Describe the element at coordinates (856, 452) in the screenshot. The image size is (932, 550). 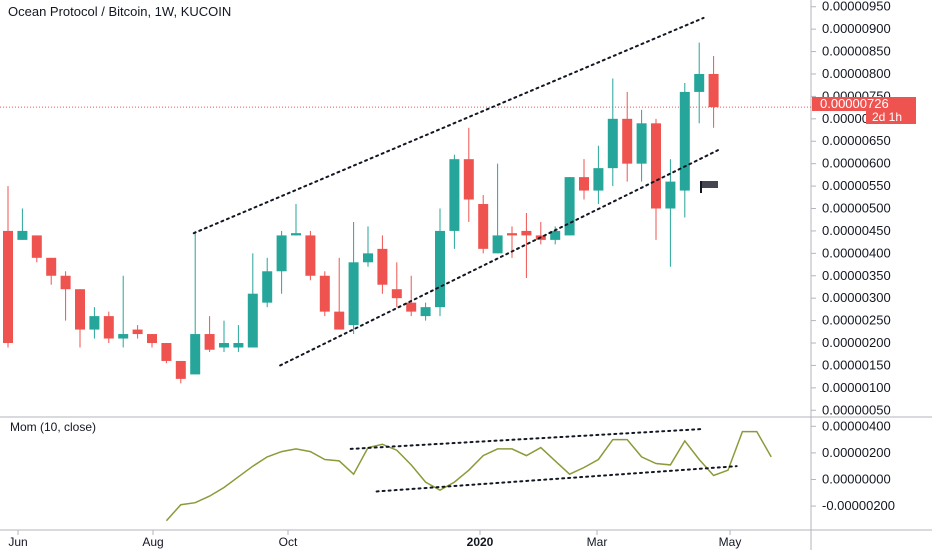
I see `momentum-tick-label: 0.00000200` at that location.